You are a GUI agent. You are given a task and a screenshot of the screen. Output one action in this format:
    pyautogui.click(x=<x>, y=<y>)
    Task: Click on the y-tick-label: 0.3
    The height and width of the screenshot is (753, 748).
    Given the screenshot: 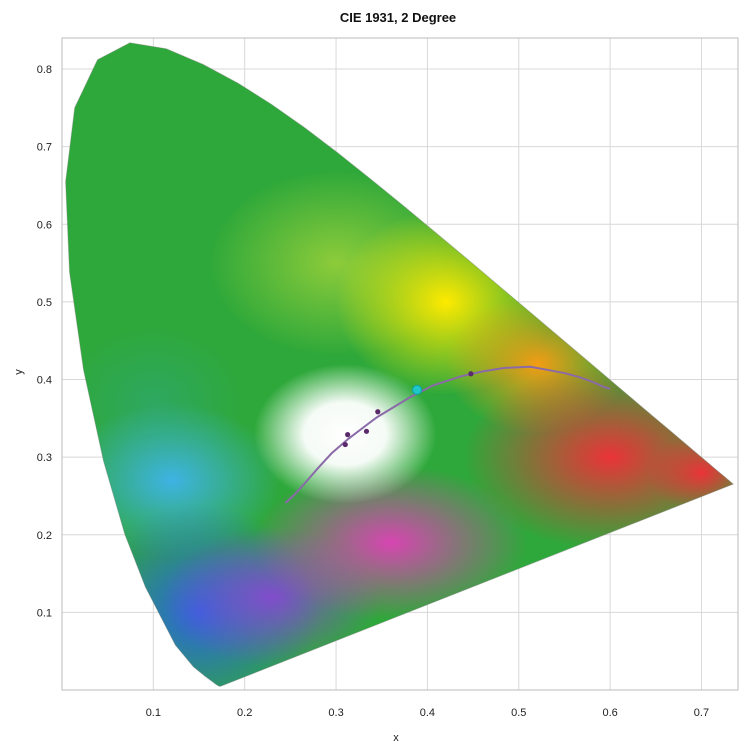 What is the action you would take?
    pyautogui.click(x=44, y=458)
    